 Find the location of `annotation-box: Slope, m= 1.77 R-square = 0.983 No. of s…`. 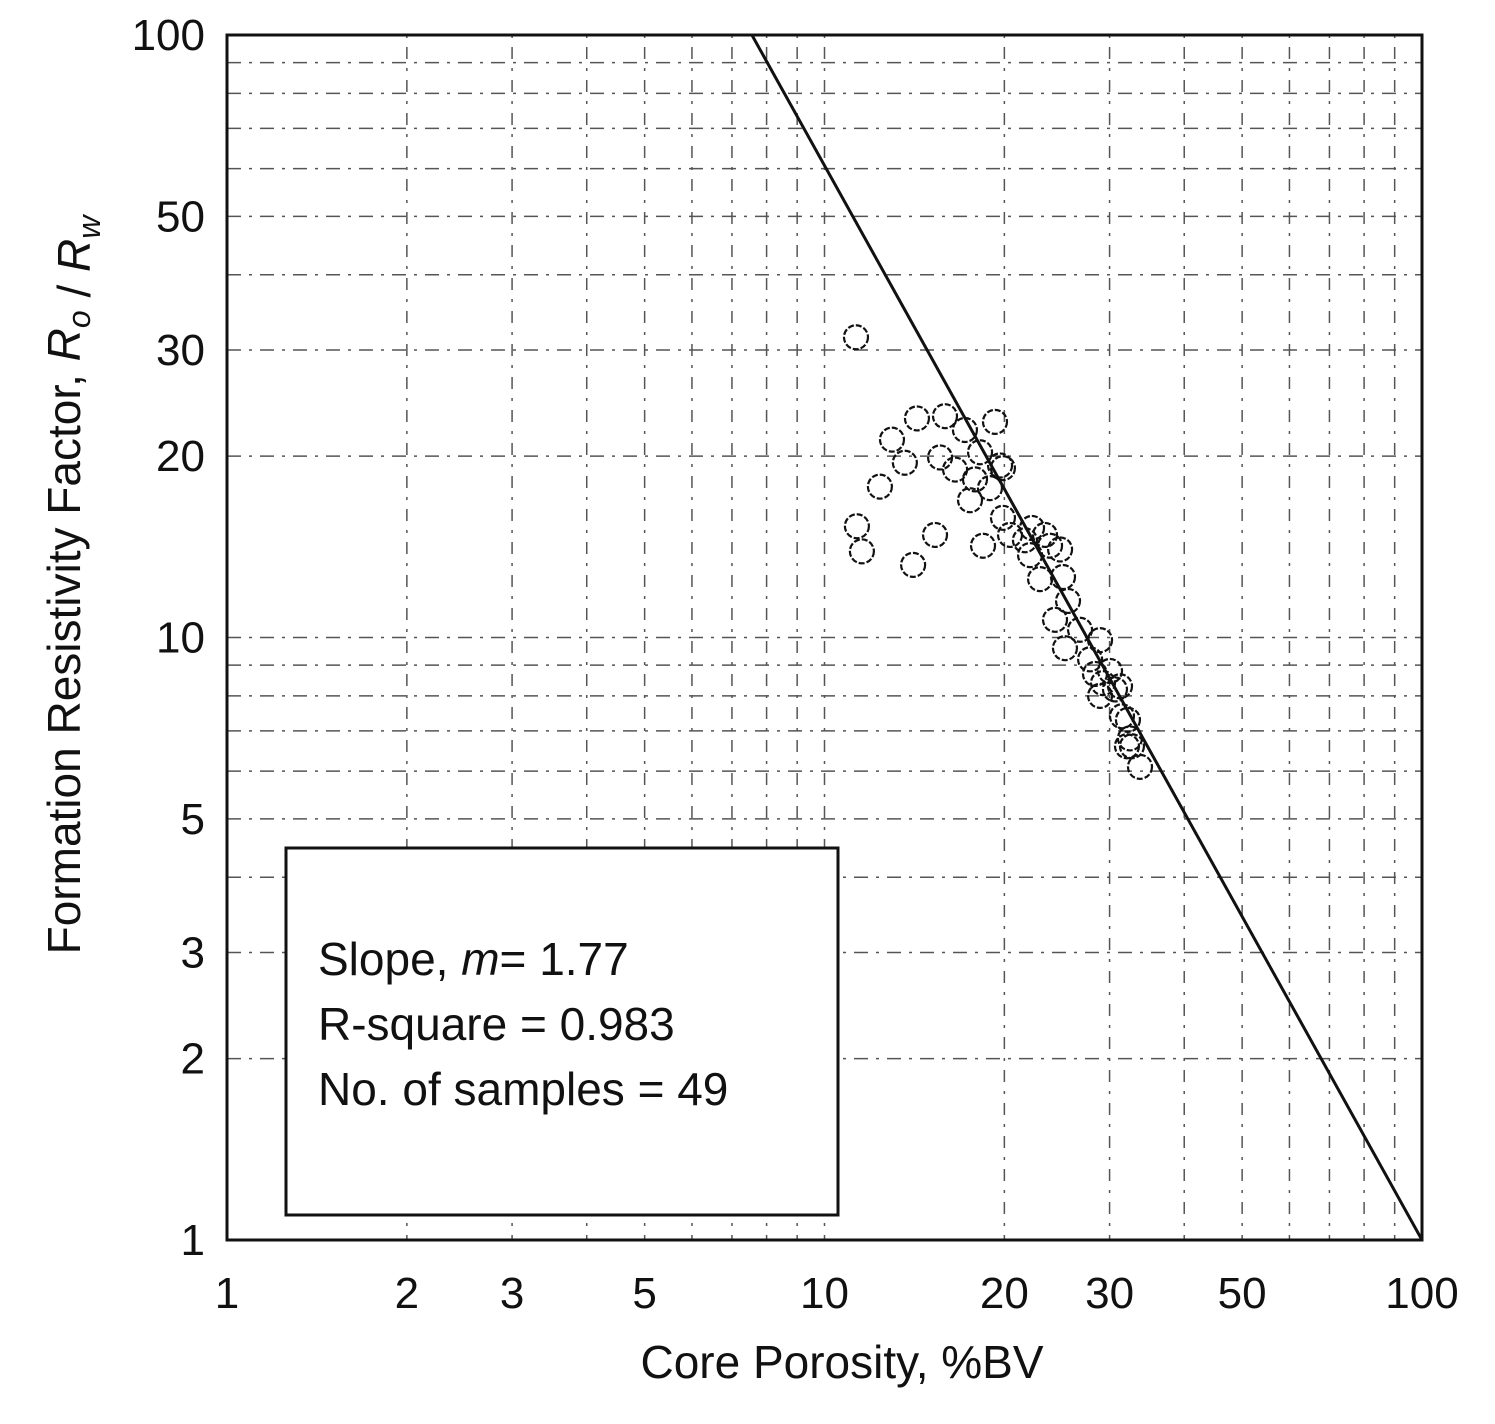

annotation-box: Slope, m= 1.77 R-square = 0.983 No. of s… is located at coordinates (562, 1031).